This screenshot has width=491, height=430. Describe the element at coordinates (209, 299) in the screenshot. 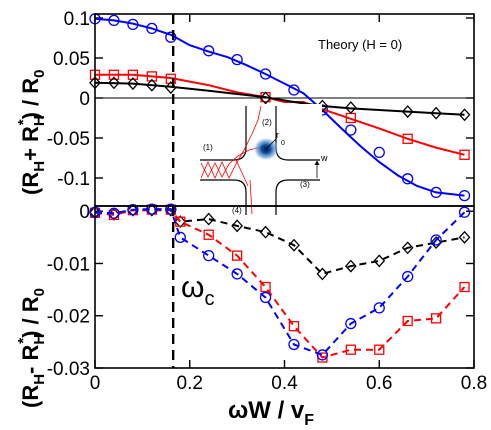

I see `omega-c-subscript: c` at that location.